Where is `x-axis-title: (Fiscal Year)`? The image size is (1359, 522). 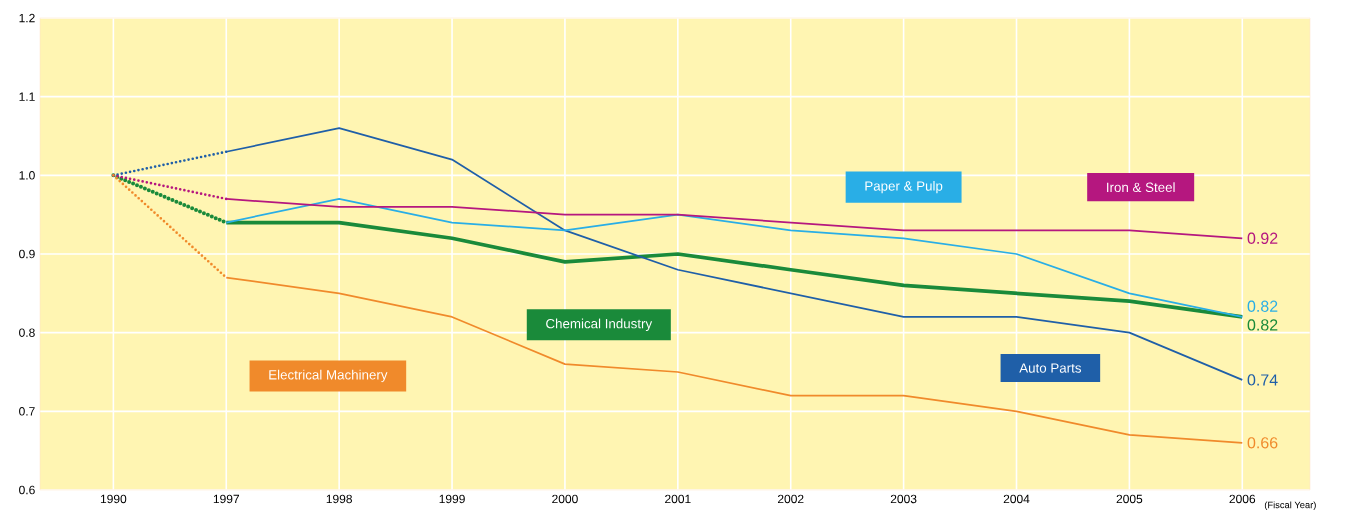 x-axis-title: (Fiscal Year) is located at coordinates (1290, 506).